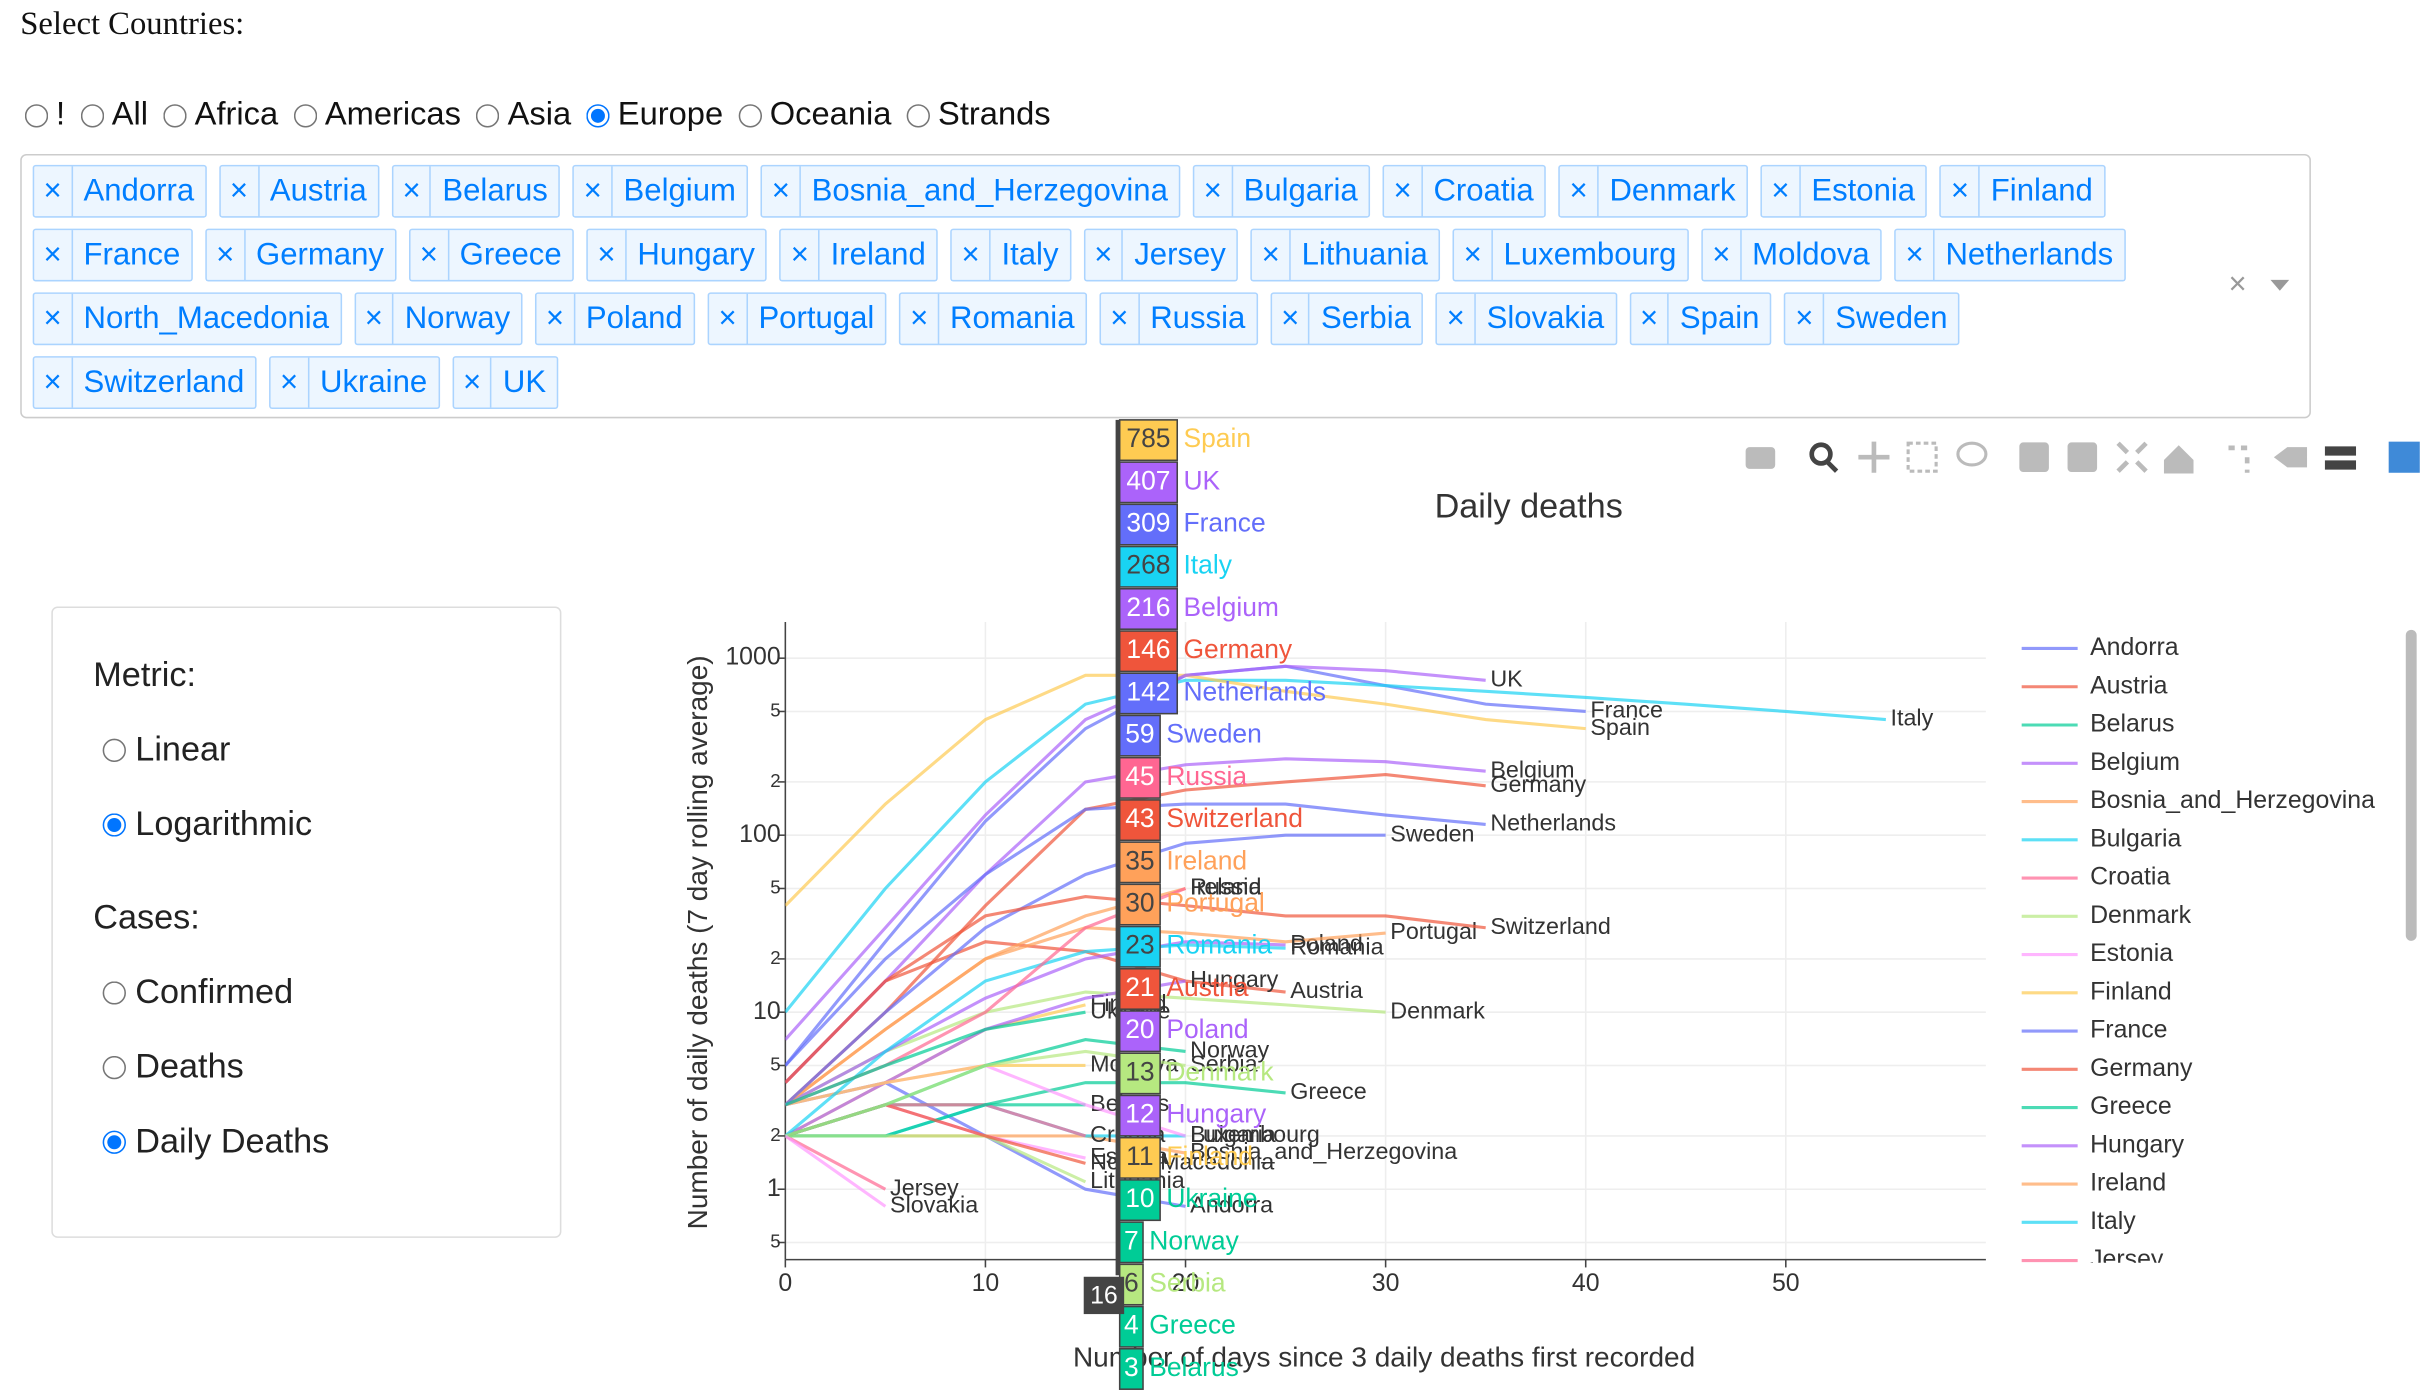  What do you see at coordinates (44, 114) in the screenshot?
I see `region-option: !` at bounding box center [44, 114].